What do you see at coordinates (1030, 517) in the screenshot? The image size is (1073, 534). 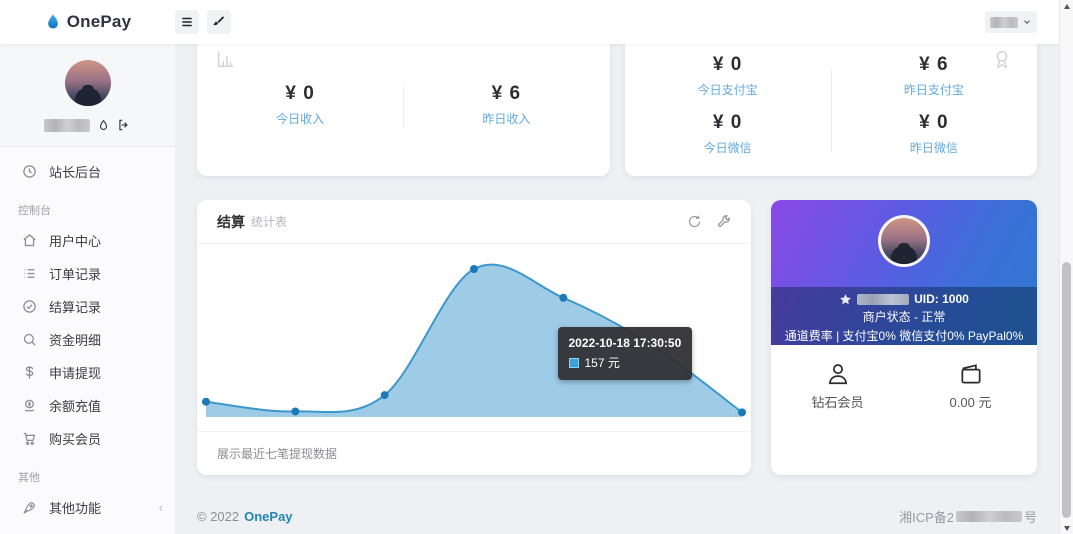 I see `icp-suffix: 号` at bounding box center [1030, 517].